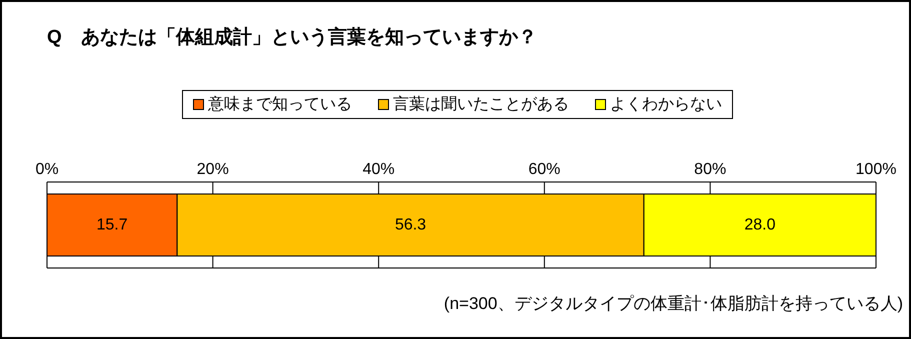 This screenshot has height=339, width=911. I want to click on x-tick-label: 60%, so click(544, 169).